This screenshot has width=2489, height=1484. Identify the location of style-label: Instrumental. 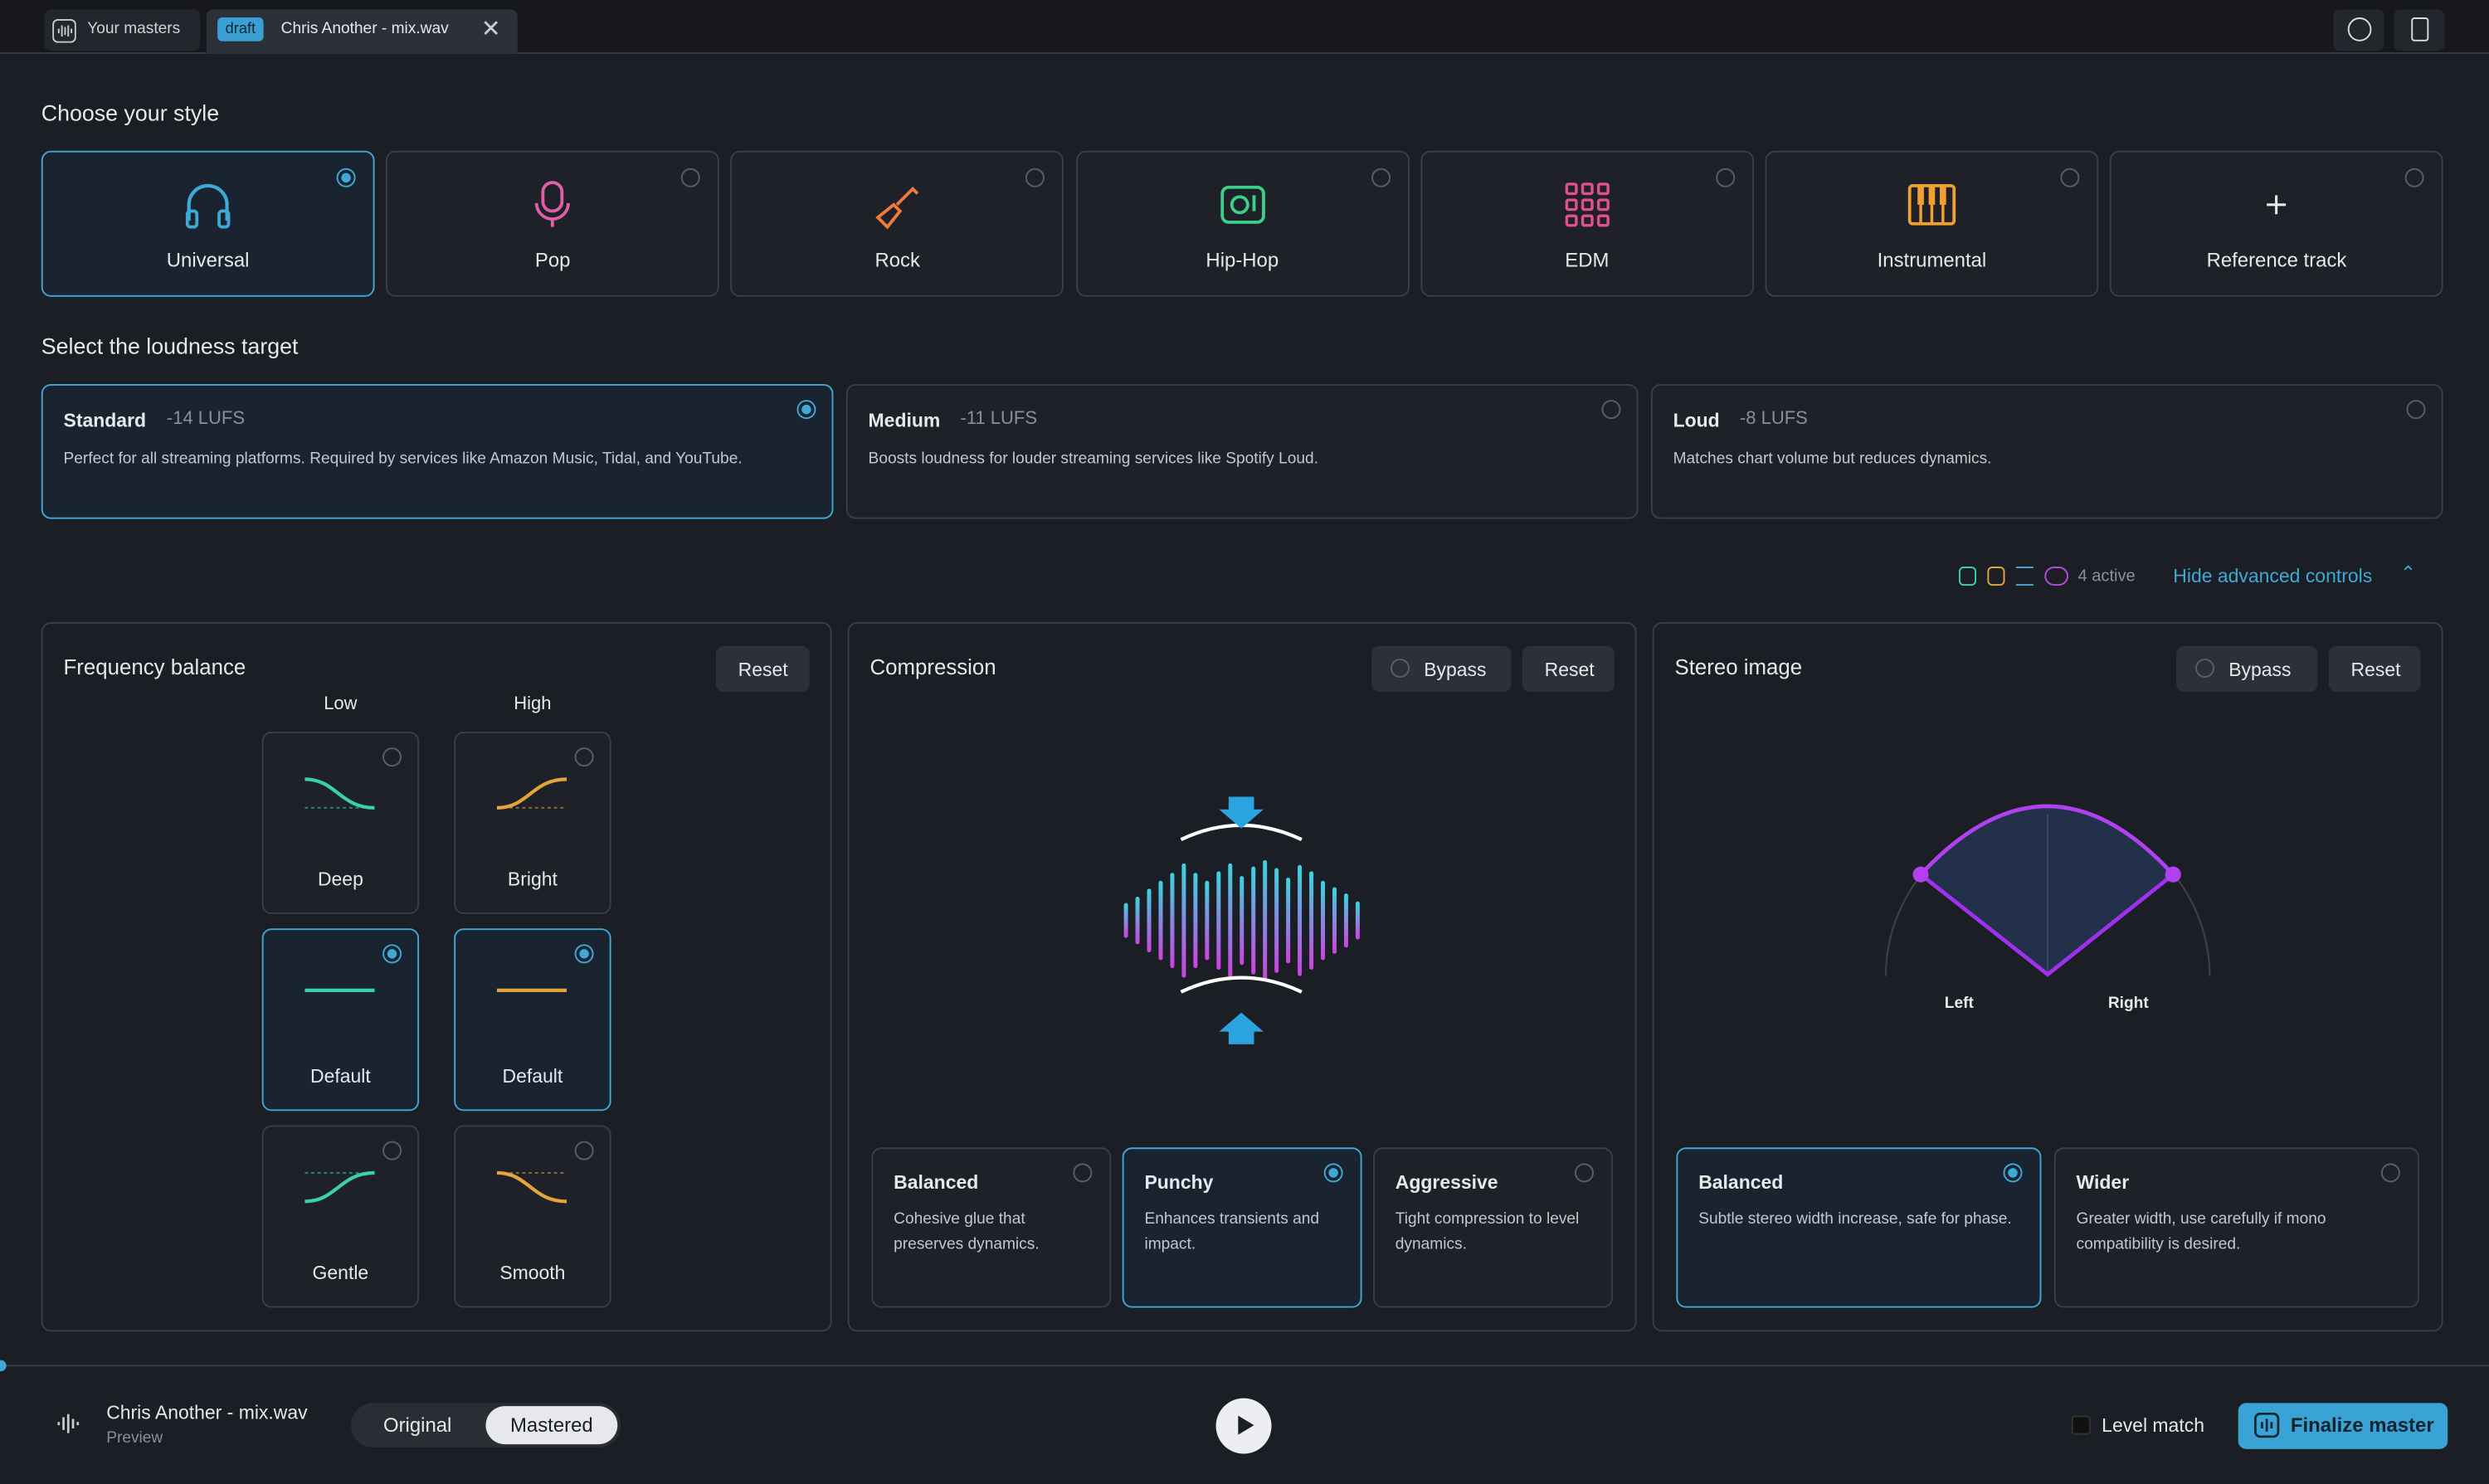
(1932, 261).